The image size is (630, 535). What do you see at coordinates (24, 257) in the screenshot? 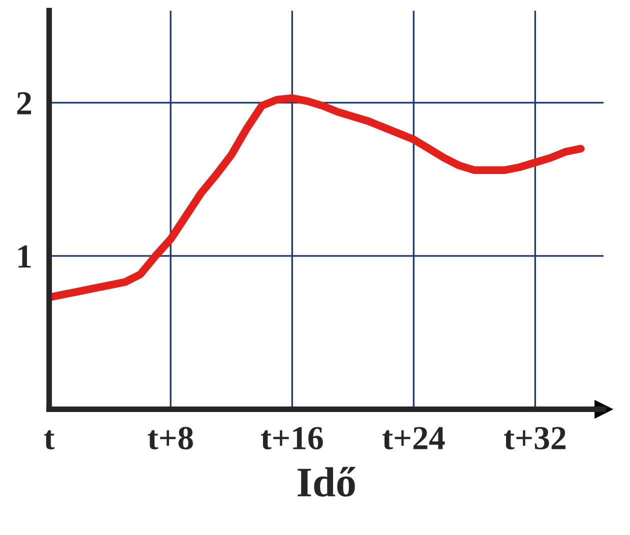
I see `y-tick-label: 1` at bounding box center [24, 257].